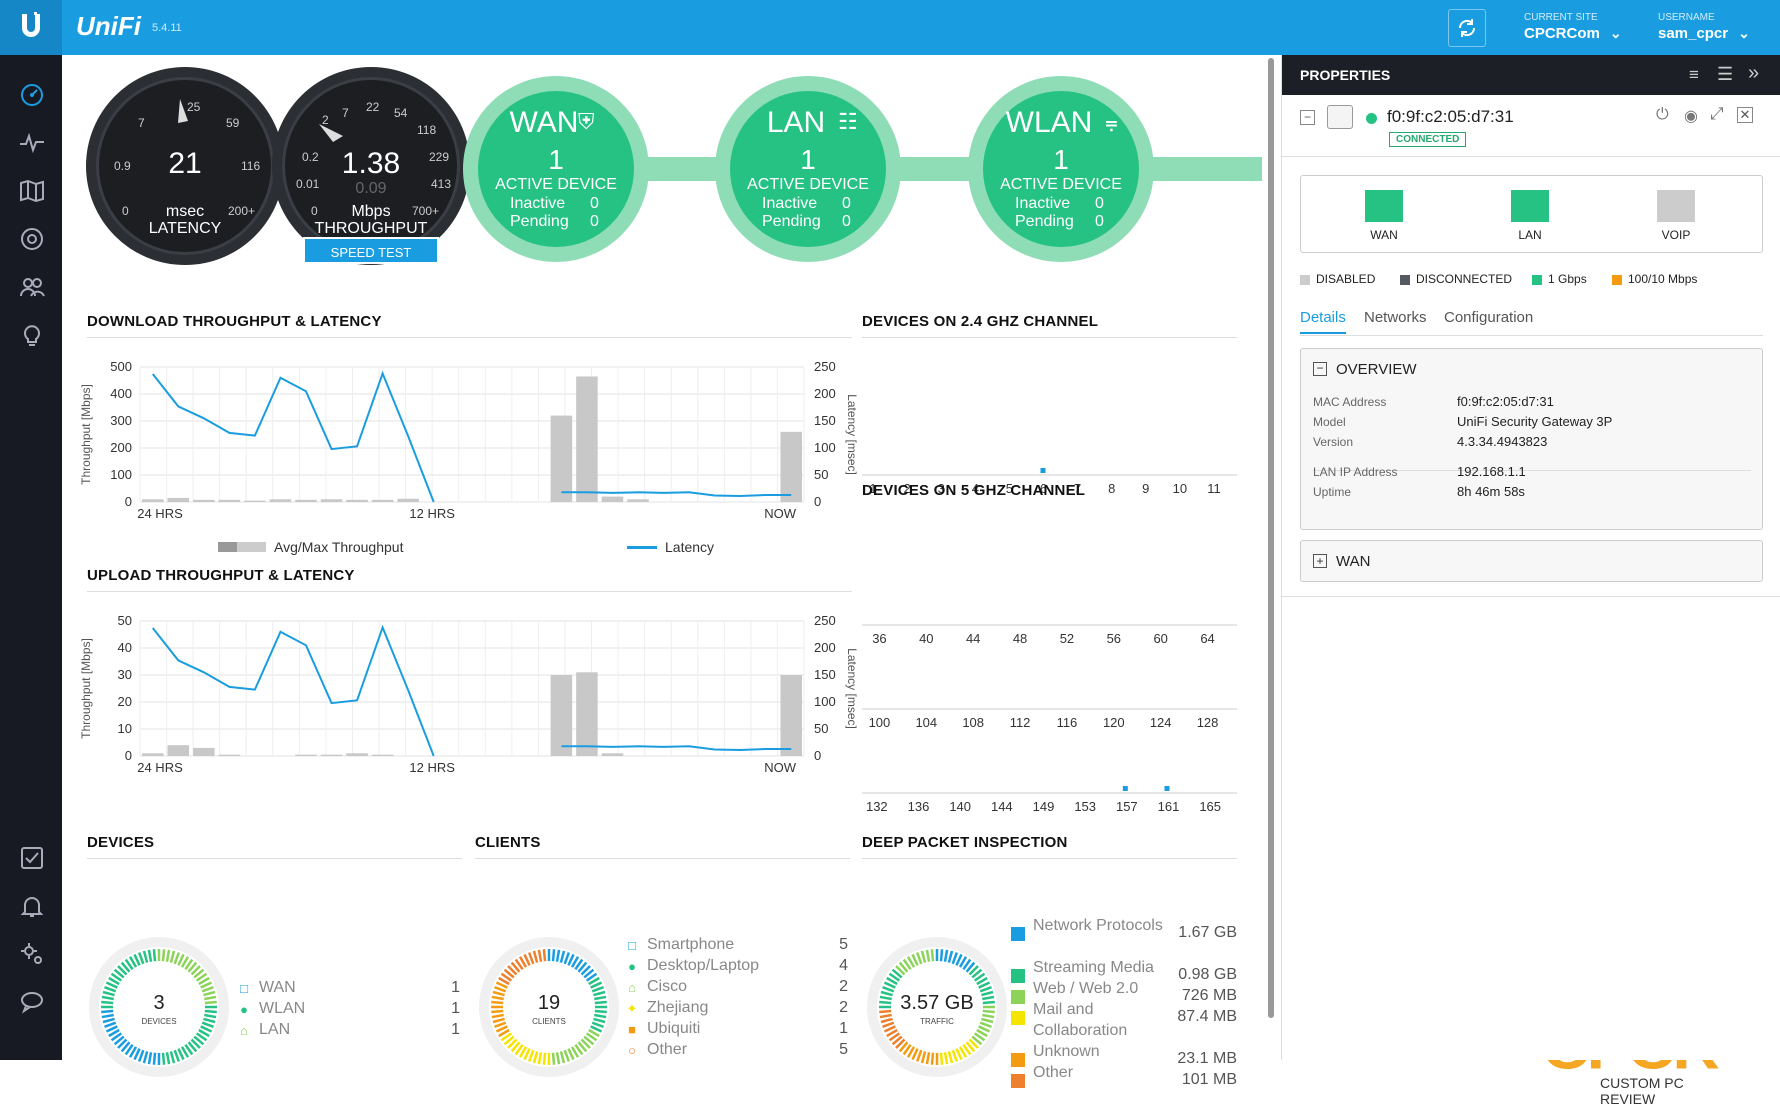  Describe the element at coordinates (1169, 806) in the screenshot. I see `channel-label: 161` at that location.